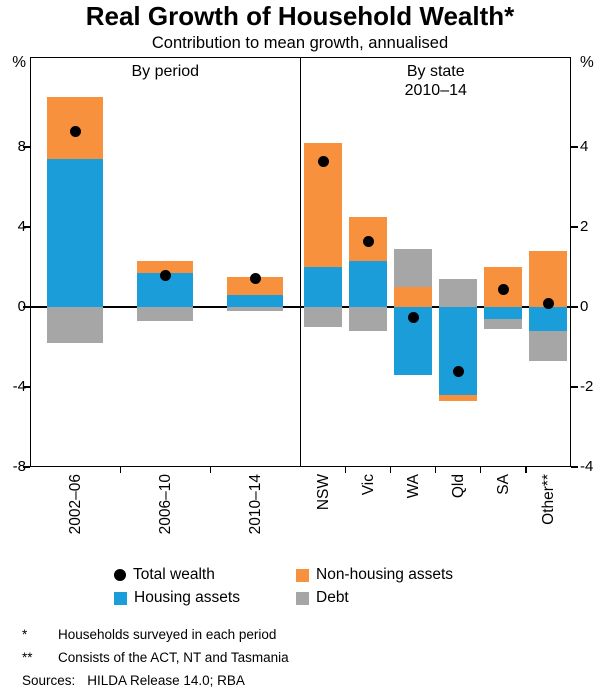  Describe the element at coordinates (587, 386) in the screenshot. I see `y-axis-label-right: -2` at that location.